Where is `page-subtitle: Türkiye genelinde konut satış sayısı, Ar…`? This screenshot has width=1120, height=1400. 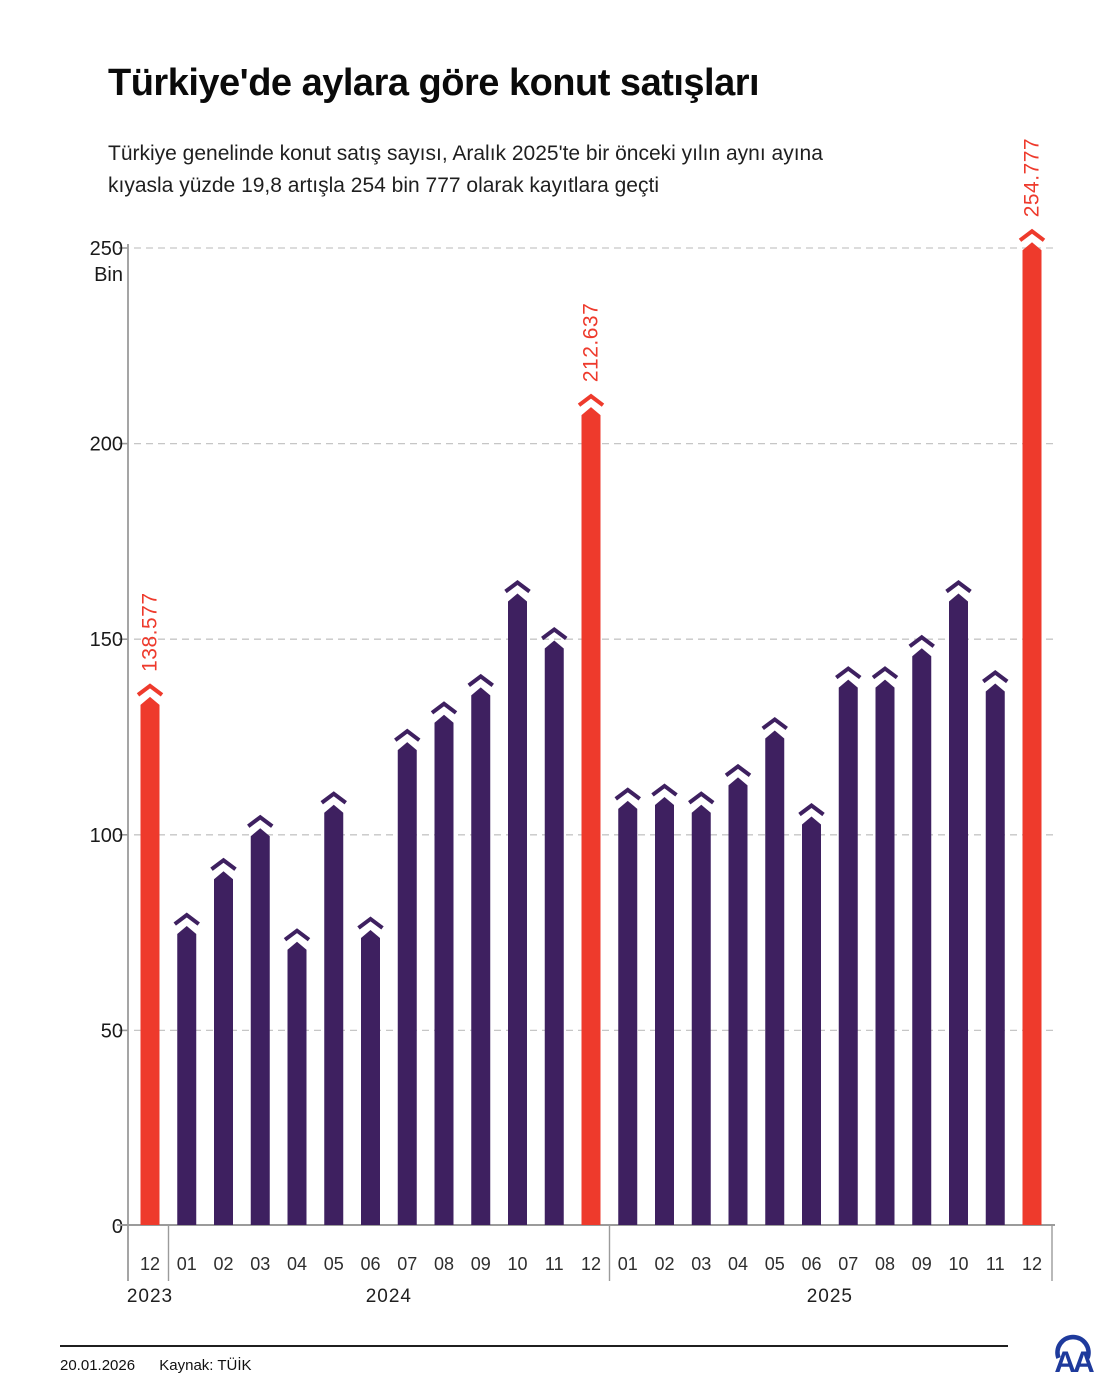
page-subtitle: Türkiye genelinde konut satış sayısı, Ar… is located at coordinates (465, 170).